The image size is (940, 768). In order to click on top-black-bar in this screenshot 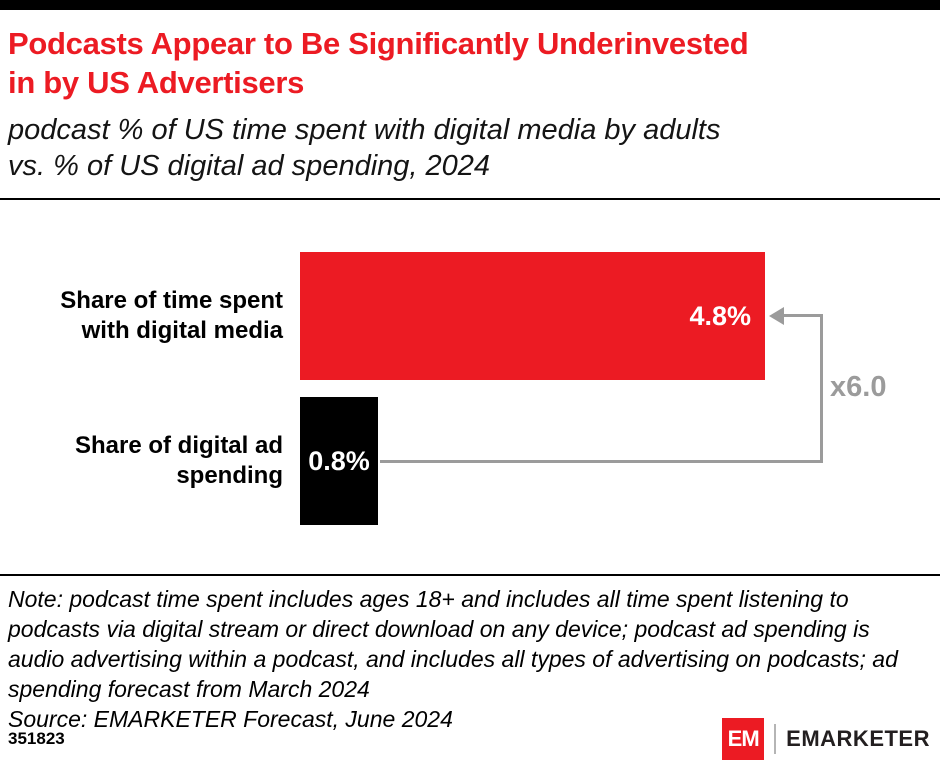, I will do `click(470, 5)`.